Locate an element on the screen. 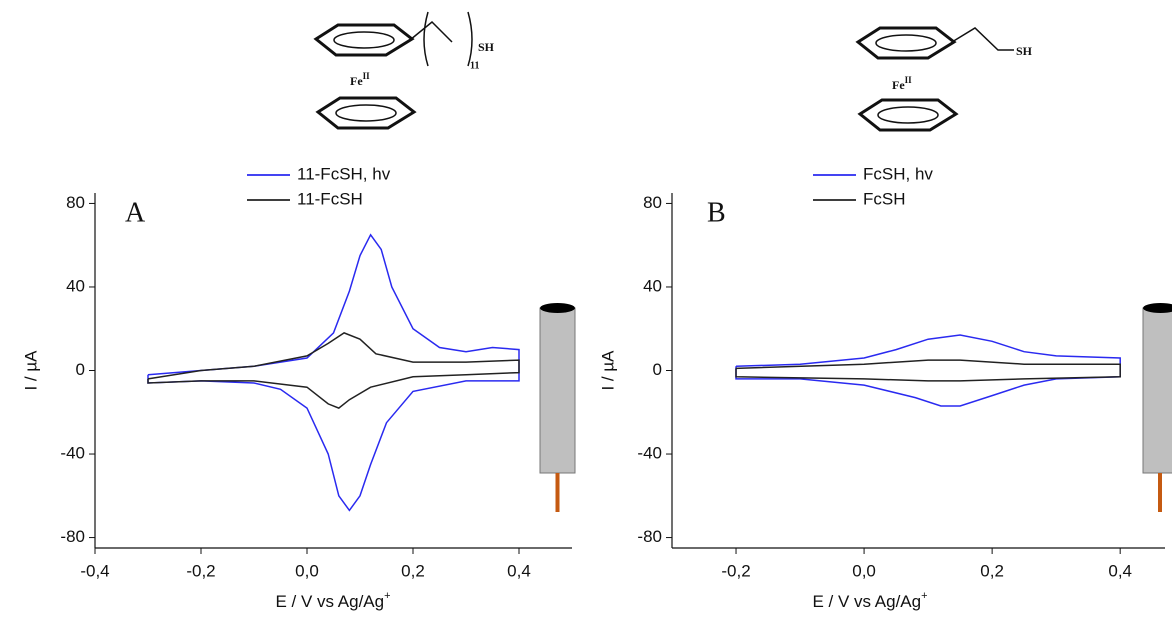 The image size is (1172, 621). chain-count: 11 is located at coordinates (474, 65).